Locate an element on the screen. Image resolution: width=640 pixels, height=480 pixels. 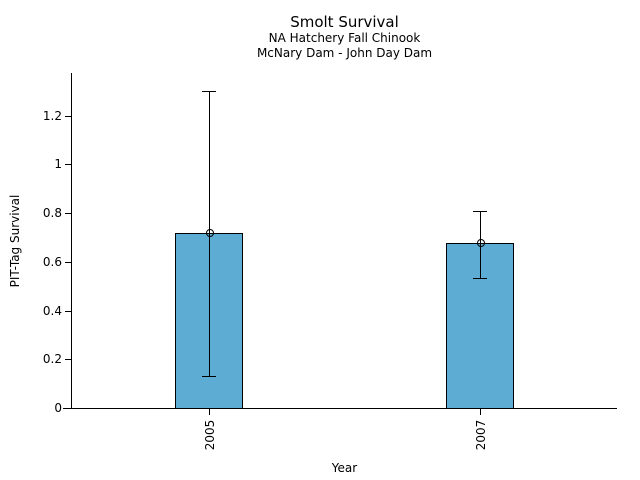
y-tick-label: 0 is located at coordinates (58, 408).